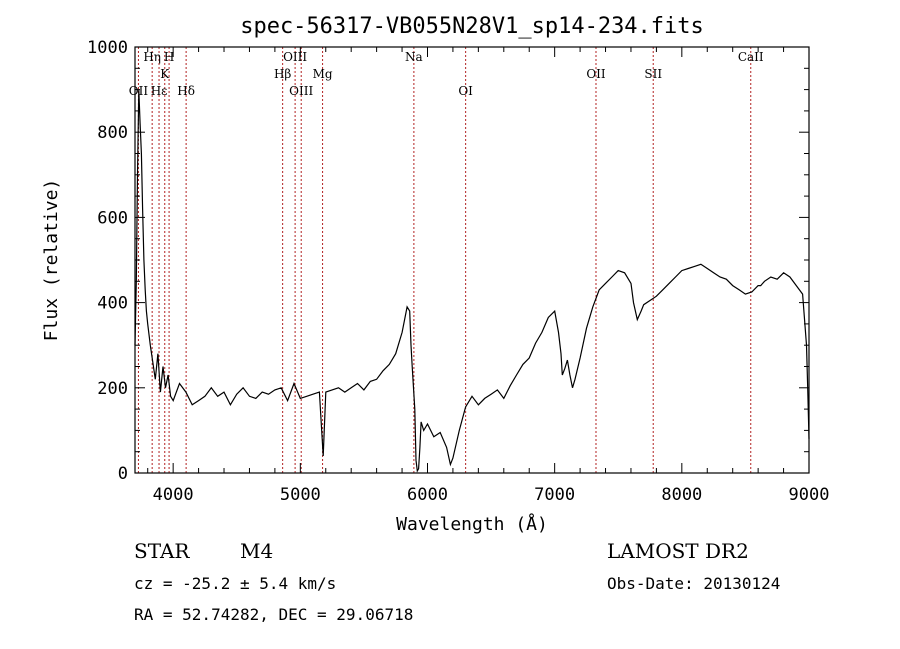  Describe the element at coordinates (295, 57) in the screenshot. I see `line-annotation-7: OIII` at that location.